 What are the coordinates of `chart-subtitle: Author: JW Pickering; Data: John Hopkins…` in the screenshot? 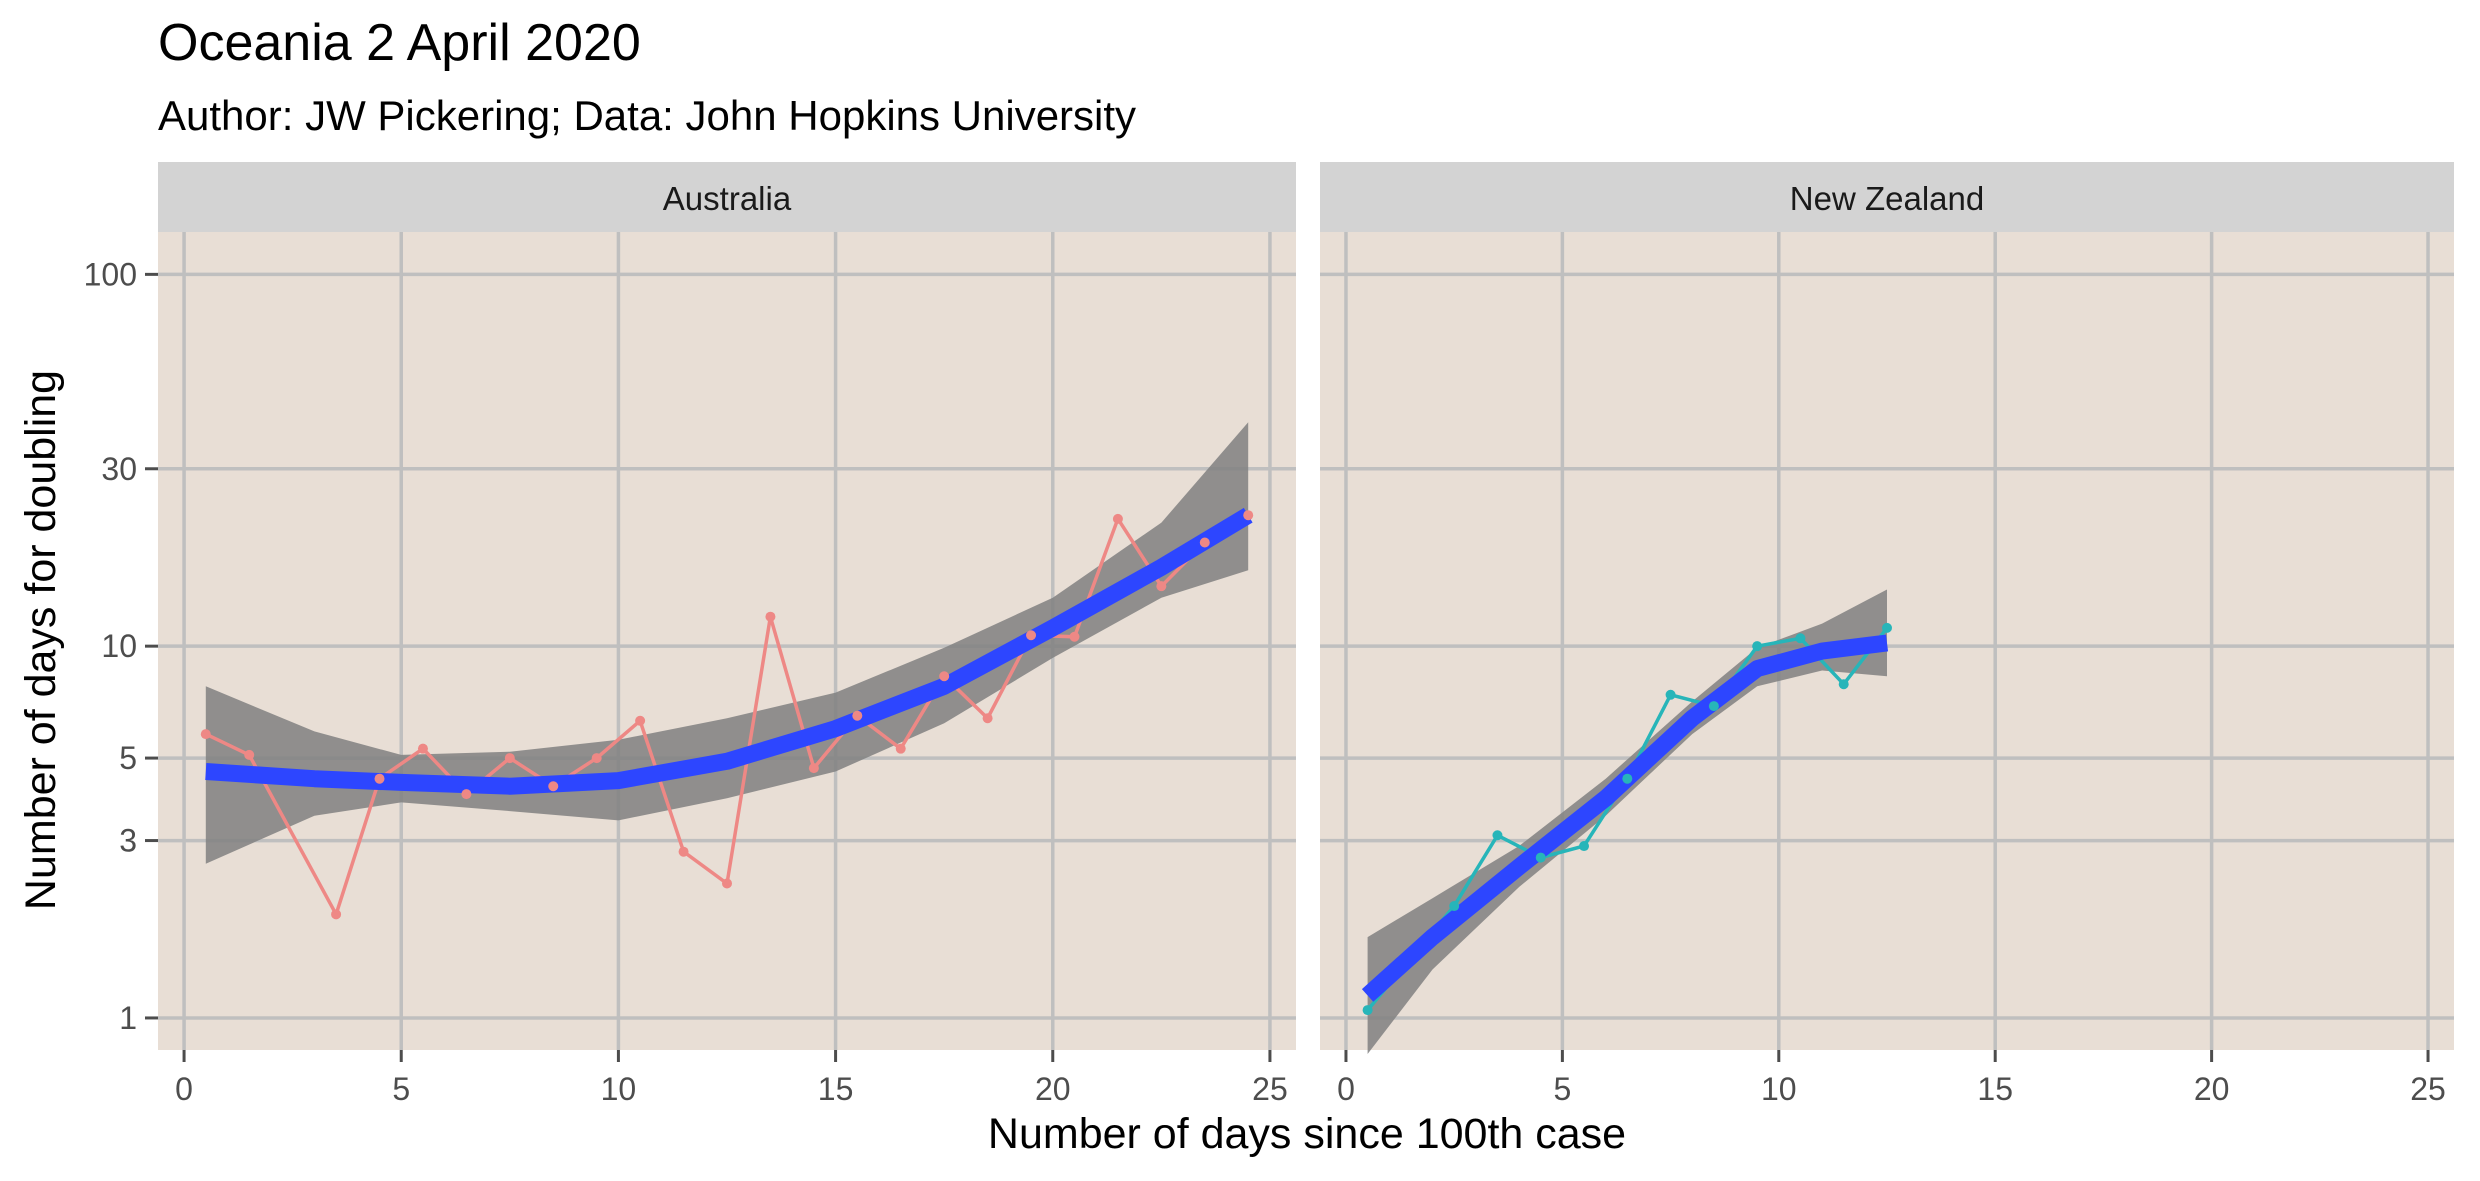 It's located at (647, 115).